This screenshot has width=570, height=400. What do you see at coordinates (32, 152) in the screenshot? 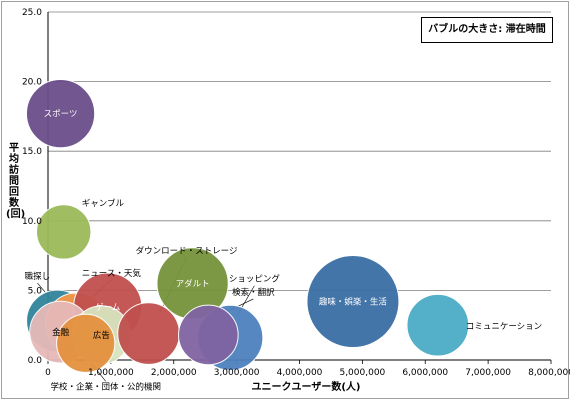
I see `y-tick-label: 15.0` at bounding box center [32, 152].